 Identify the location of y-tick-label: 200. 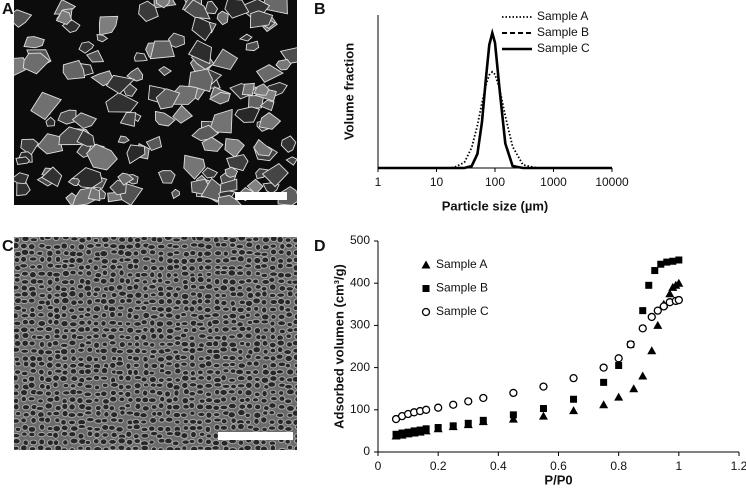
(360, 367).